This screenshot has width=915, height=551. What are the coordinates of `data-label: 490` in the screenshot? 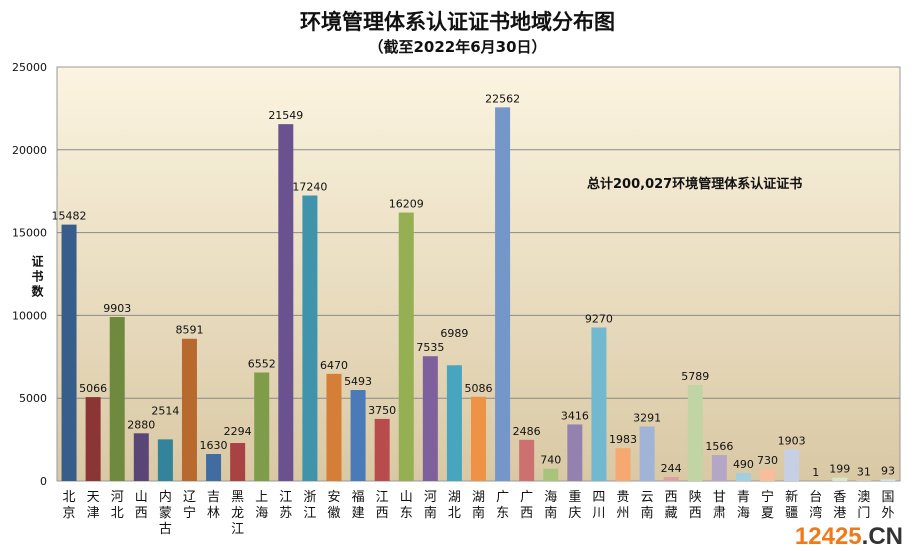 It's located at (743, 464).